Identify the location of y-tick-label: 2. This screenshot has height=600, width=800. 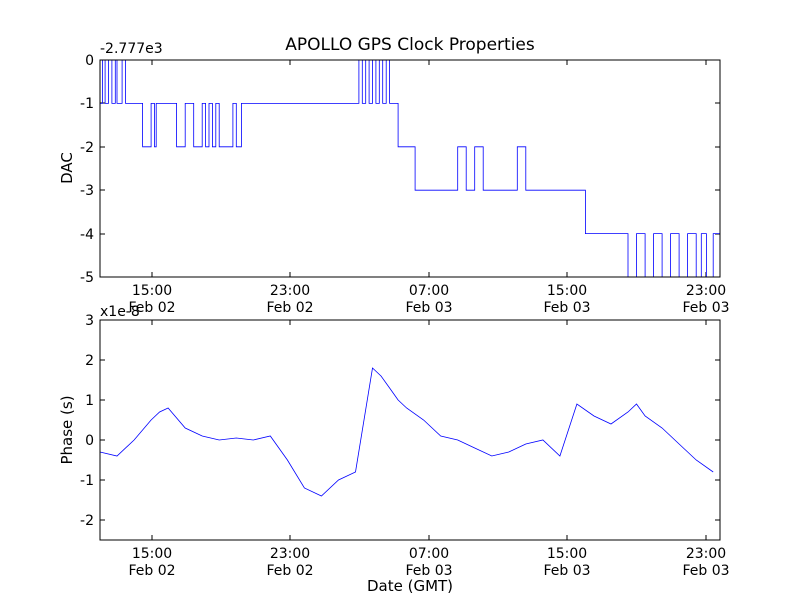
(89, 361).